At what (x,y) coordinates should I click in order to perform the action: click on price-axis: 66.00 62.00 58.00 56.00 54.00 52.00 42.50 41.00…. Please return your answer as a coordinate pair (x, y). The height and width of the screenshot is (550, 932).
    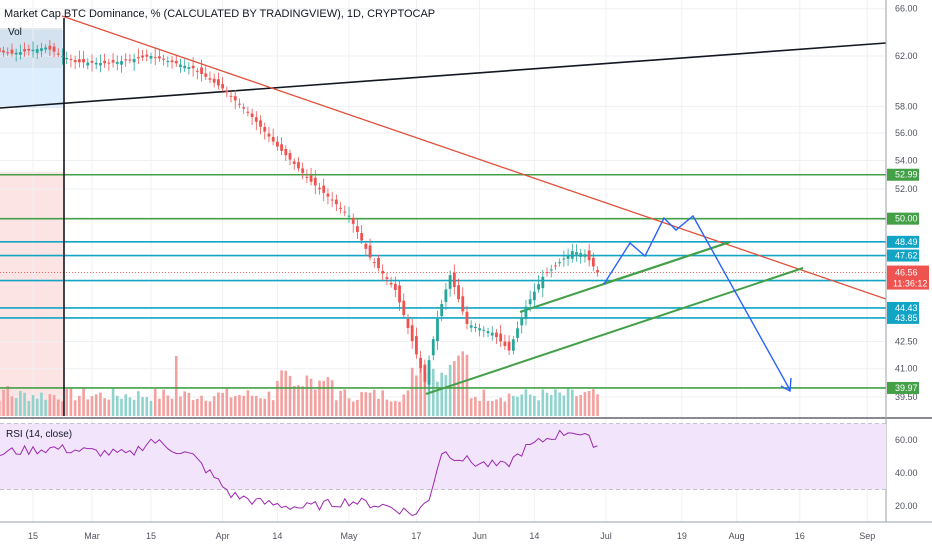
    Looking at the image, I should click on (906, 203).